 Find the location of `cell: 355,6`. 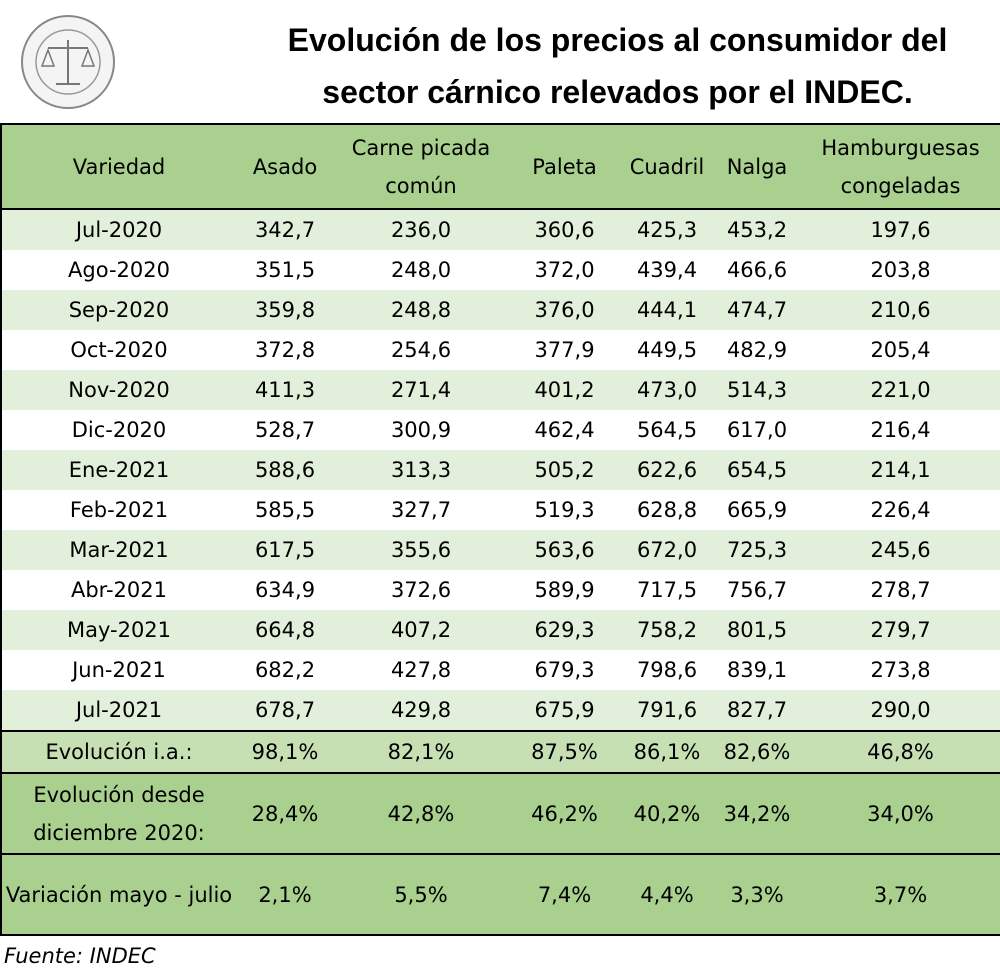

cell: 355,6 is located at coordinates (421, 550).